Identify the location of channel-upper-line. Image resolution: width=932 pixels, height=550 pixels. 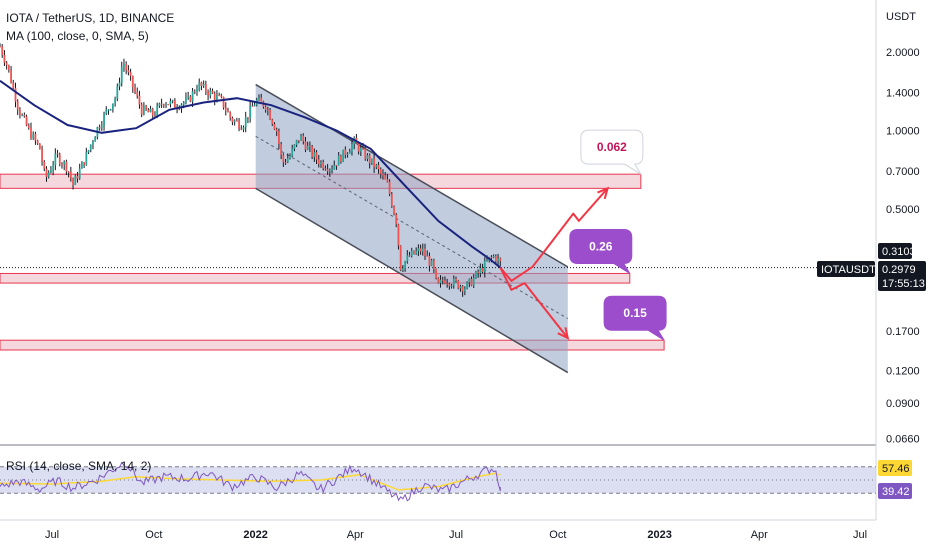
(412, 175).